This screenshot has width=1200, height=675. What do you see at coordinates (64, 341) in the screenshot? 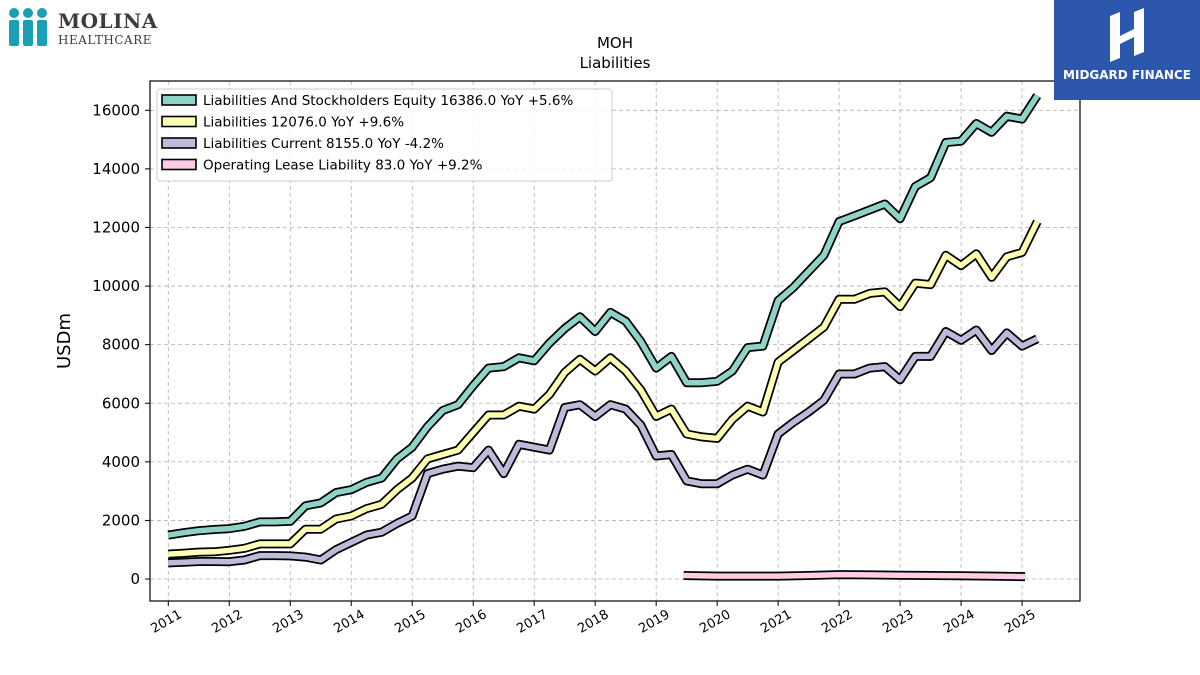
I see `y-axis-label: USDm` at bounding box center [64, 341].